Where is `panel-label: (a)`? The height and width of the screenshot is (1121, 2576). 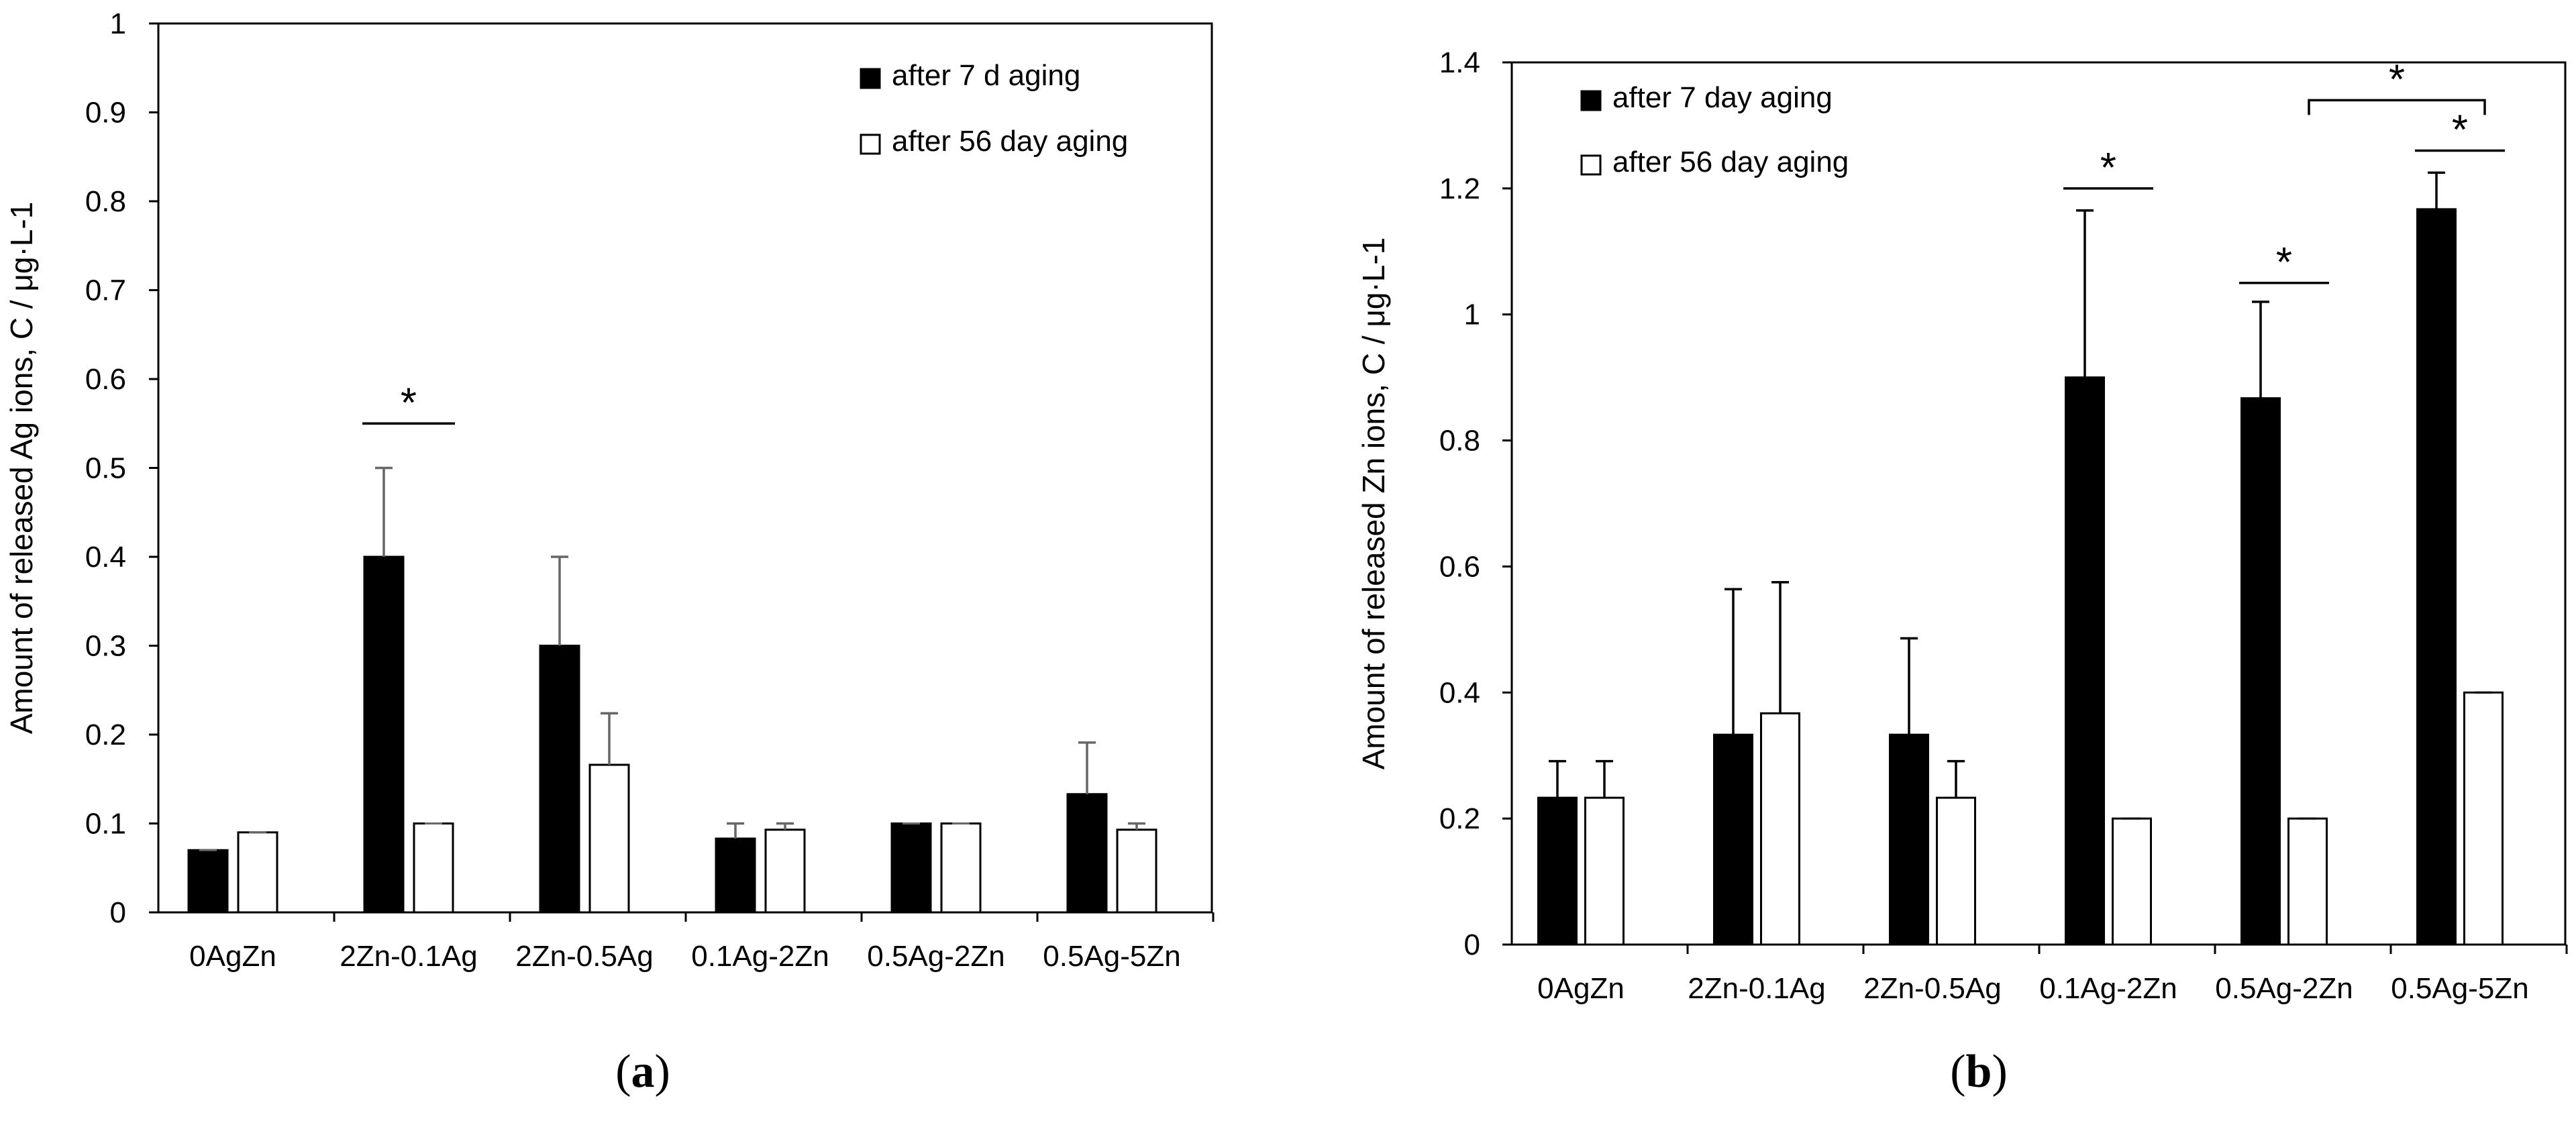 panel-label: (a) is located at coordinates (642, 1072).